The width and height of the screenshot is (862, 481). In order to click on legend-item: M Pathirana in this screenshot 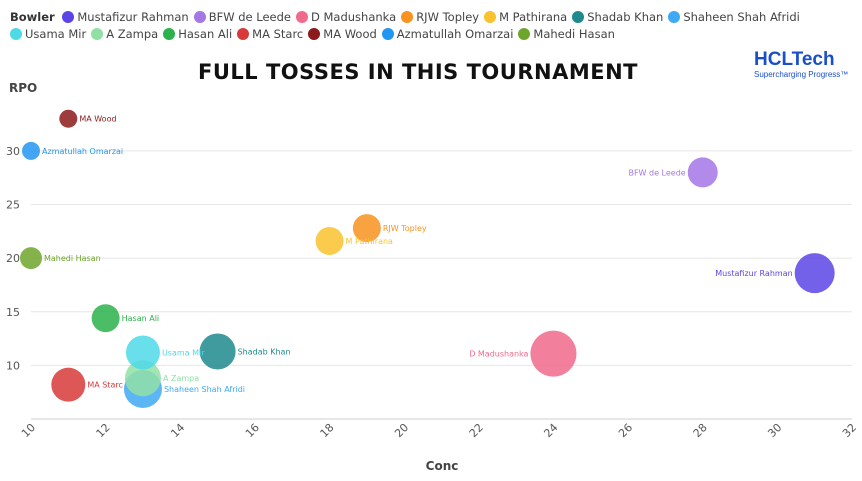, I will do `click(525, 17)`.